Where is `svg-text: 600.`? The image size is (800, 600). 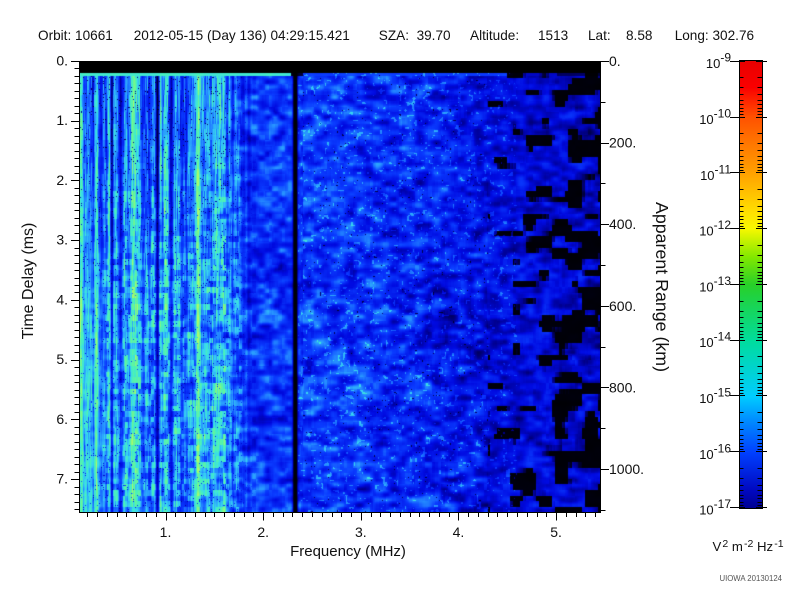
svg-text: 600. is located at coordinates (622, 306).